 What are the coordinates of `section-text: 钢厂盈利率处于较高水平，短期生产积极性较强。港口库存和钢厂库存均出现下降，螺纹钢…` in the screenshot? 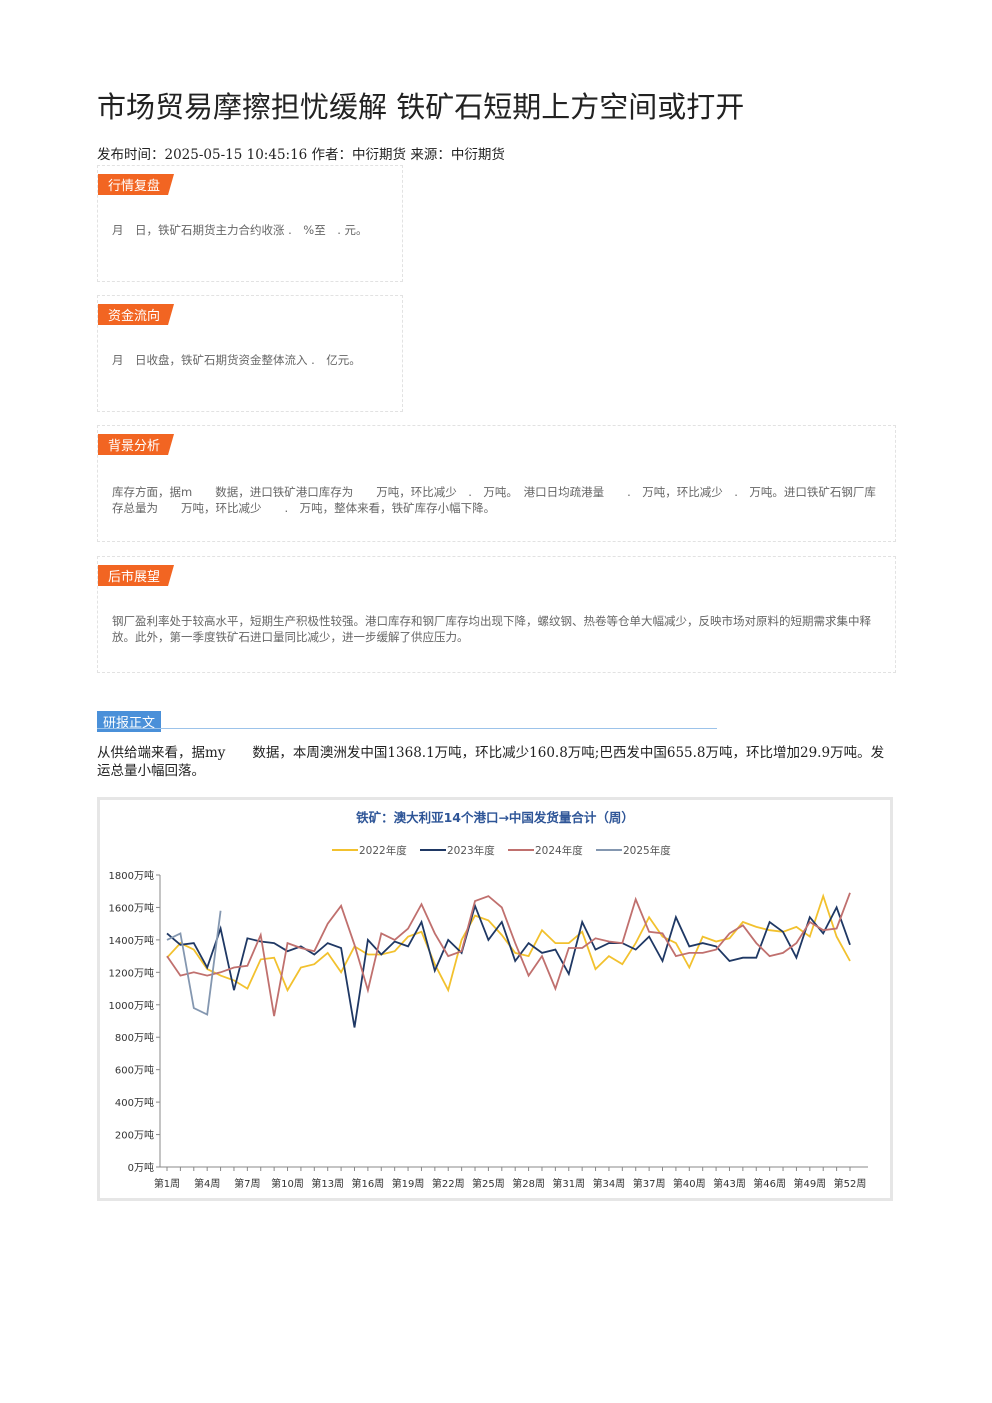 It's located at (491, 629).